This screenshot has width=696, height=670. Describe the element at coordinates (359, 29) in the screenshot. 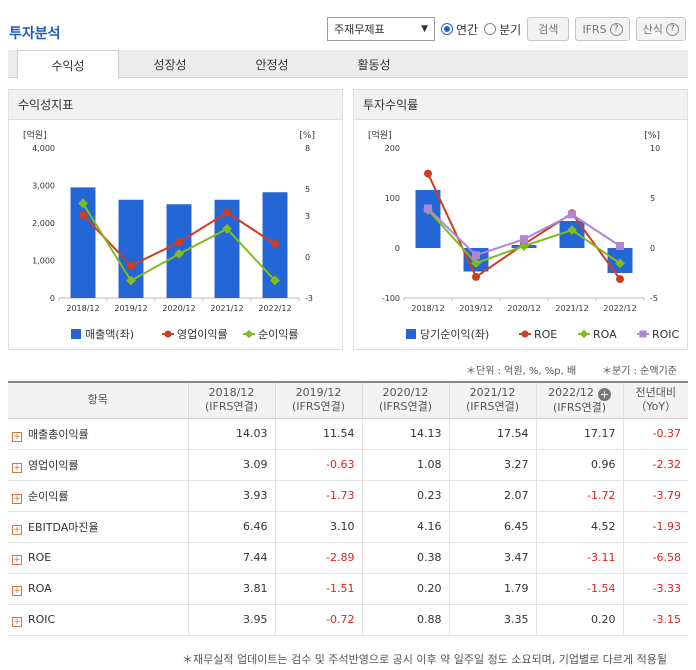

I see `statement-select-value: 주재무제표` at that location.